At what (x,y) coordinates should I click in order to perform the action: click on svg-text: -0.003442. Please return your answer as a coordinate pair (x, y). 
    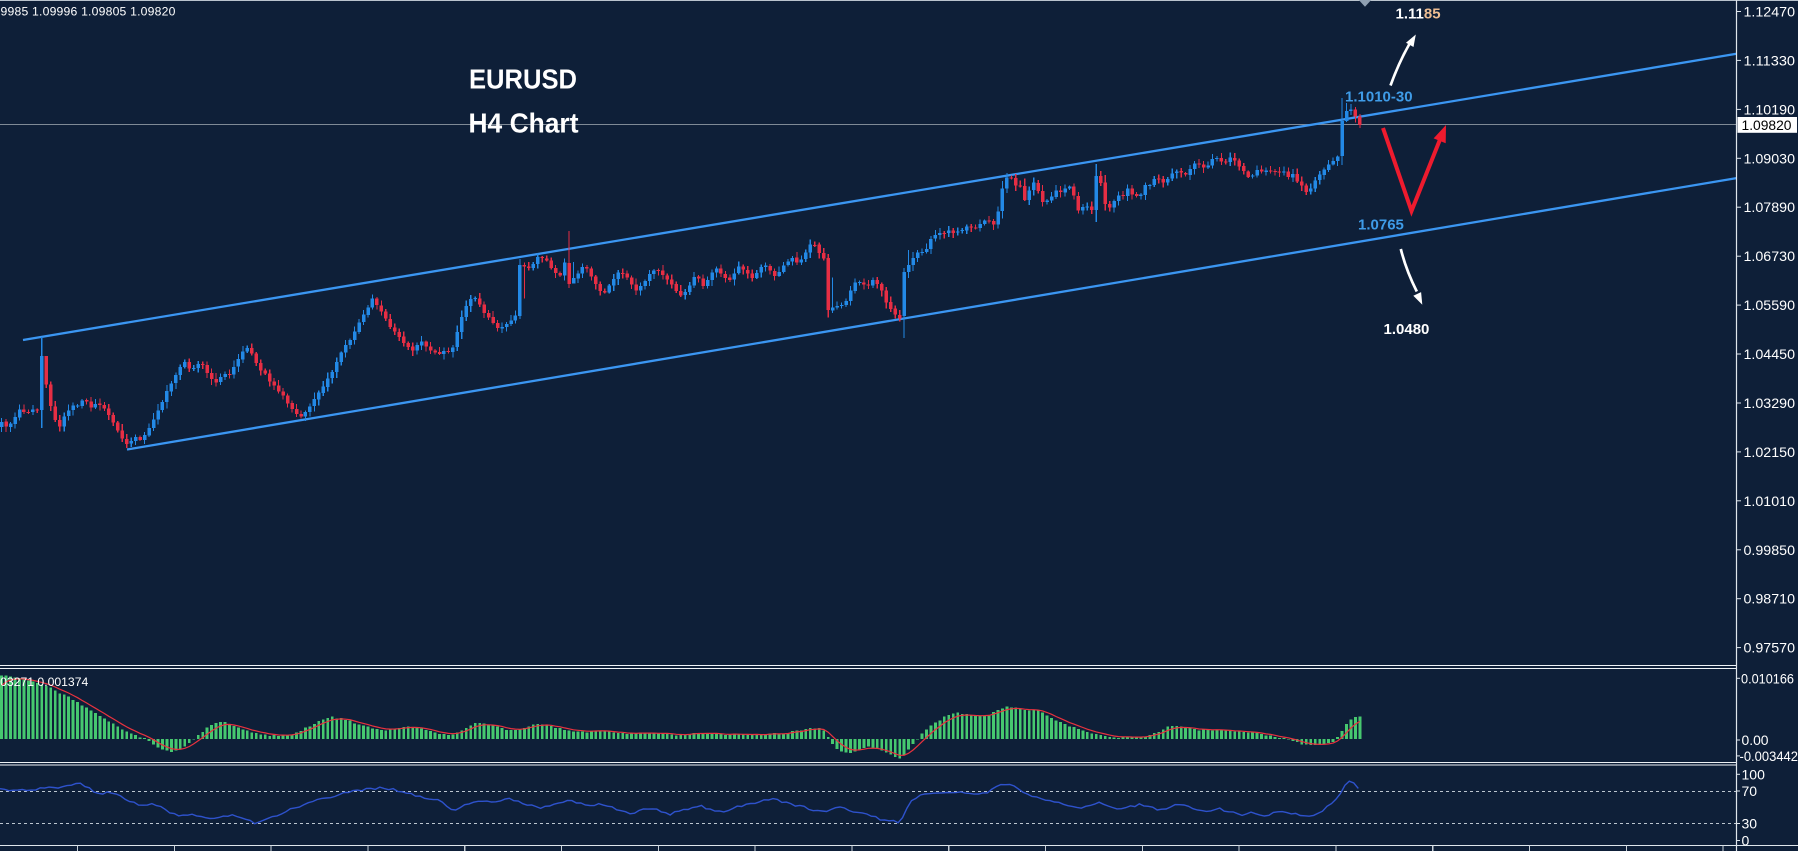
    Looking at the image, I should click on (1769, 756).